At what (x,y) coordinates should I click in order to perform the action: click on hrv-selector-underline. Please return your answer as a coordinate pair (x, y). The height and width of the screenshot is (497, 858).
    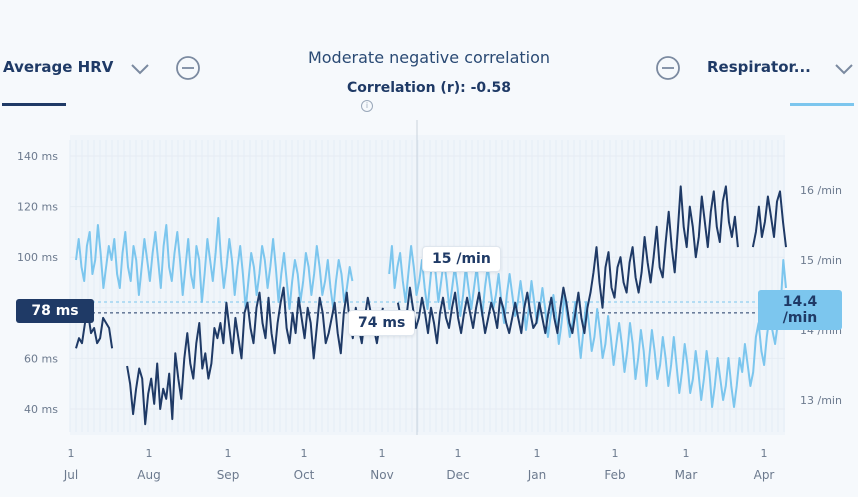
    Looking at the image, I should click on (34, 104).